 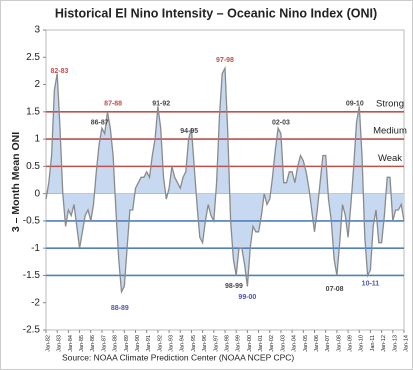 What do you see at coordinates (59, 71) in the screenshot?
I see `annotation: 82-83` at bounding box center [59, 71].